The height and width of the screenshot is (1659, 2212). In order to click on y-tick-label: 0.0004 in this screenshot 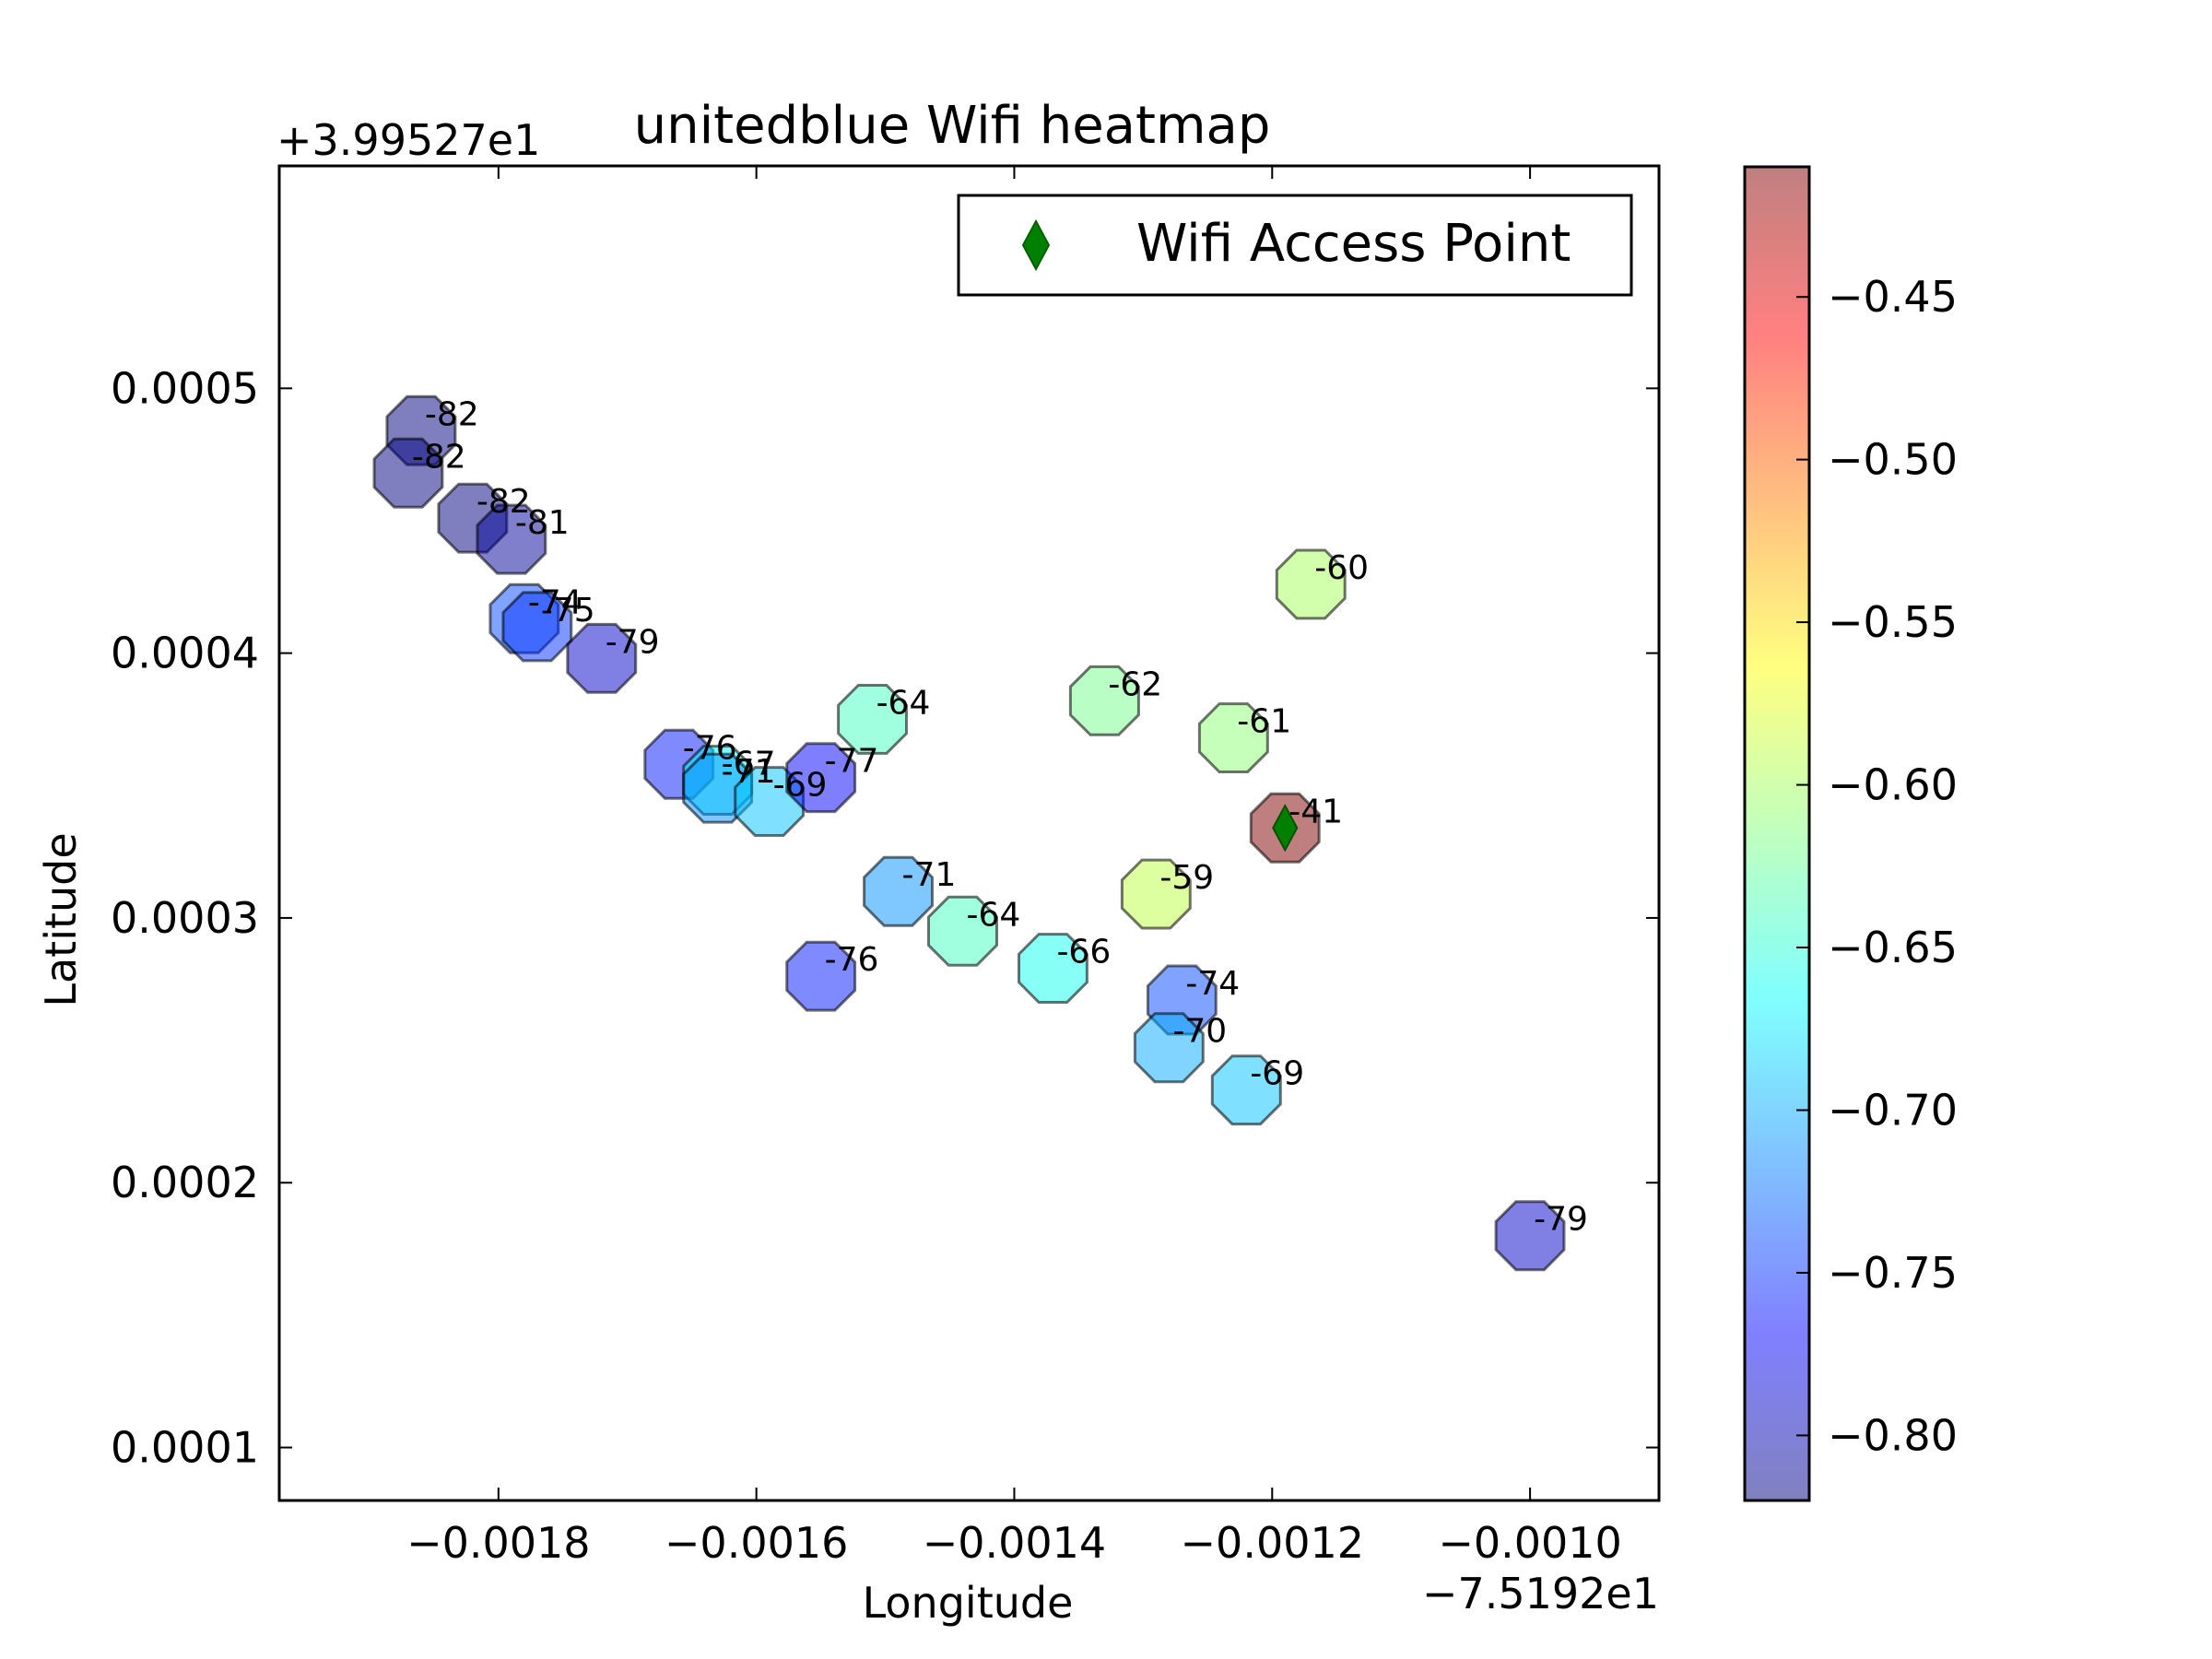, I will do `click(185, 653)`.